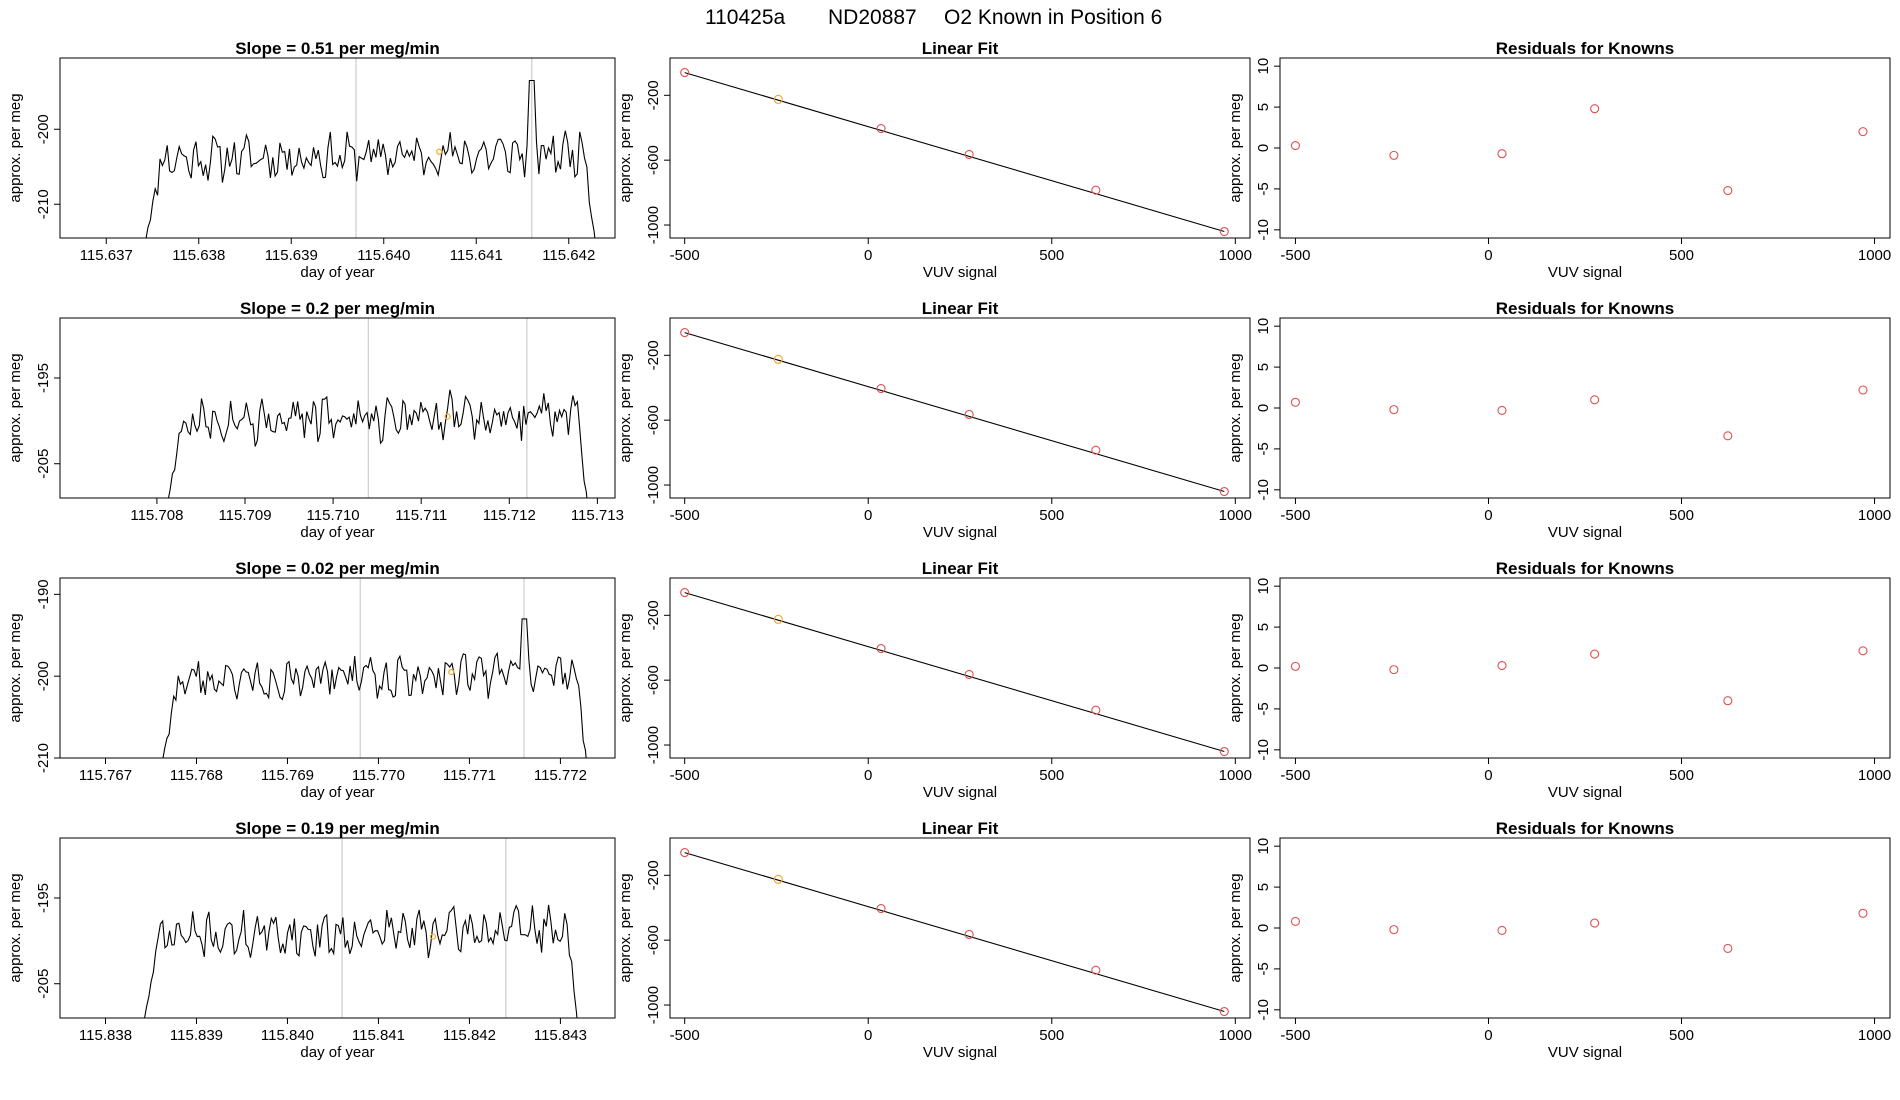 This screenshot has height=1100, width=1900. Describe the element at coordinates (568, 255) in the screenshot. I see `x-tick-label: 115.642` at that location.